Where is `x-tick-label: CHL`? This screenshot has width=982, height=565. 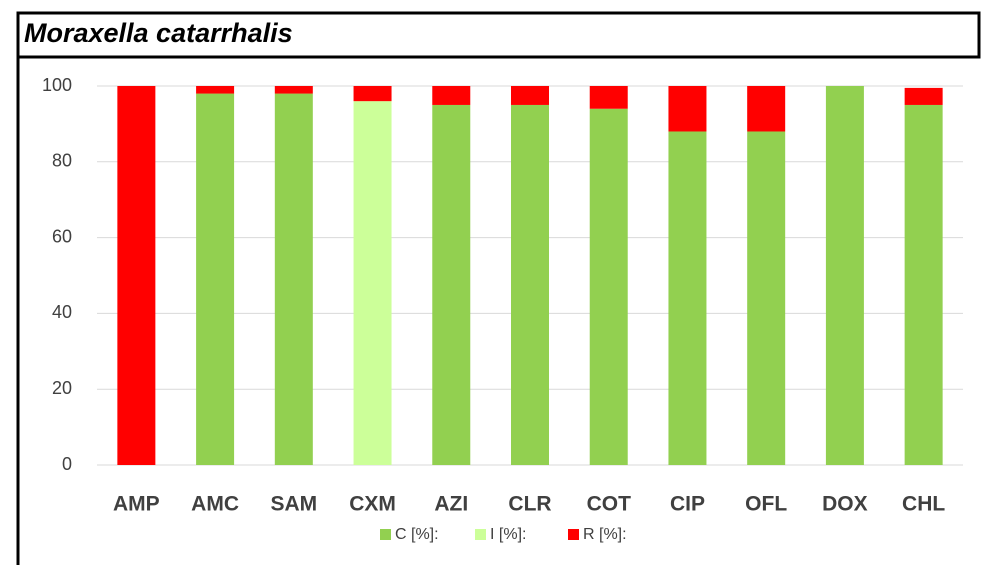
x-tick-label: CHL is located at coordinates (923, 504).